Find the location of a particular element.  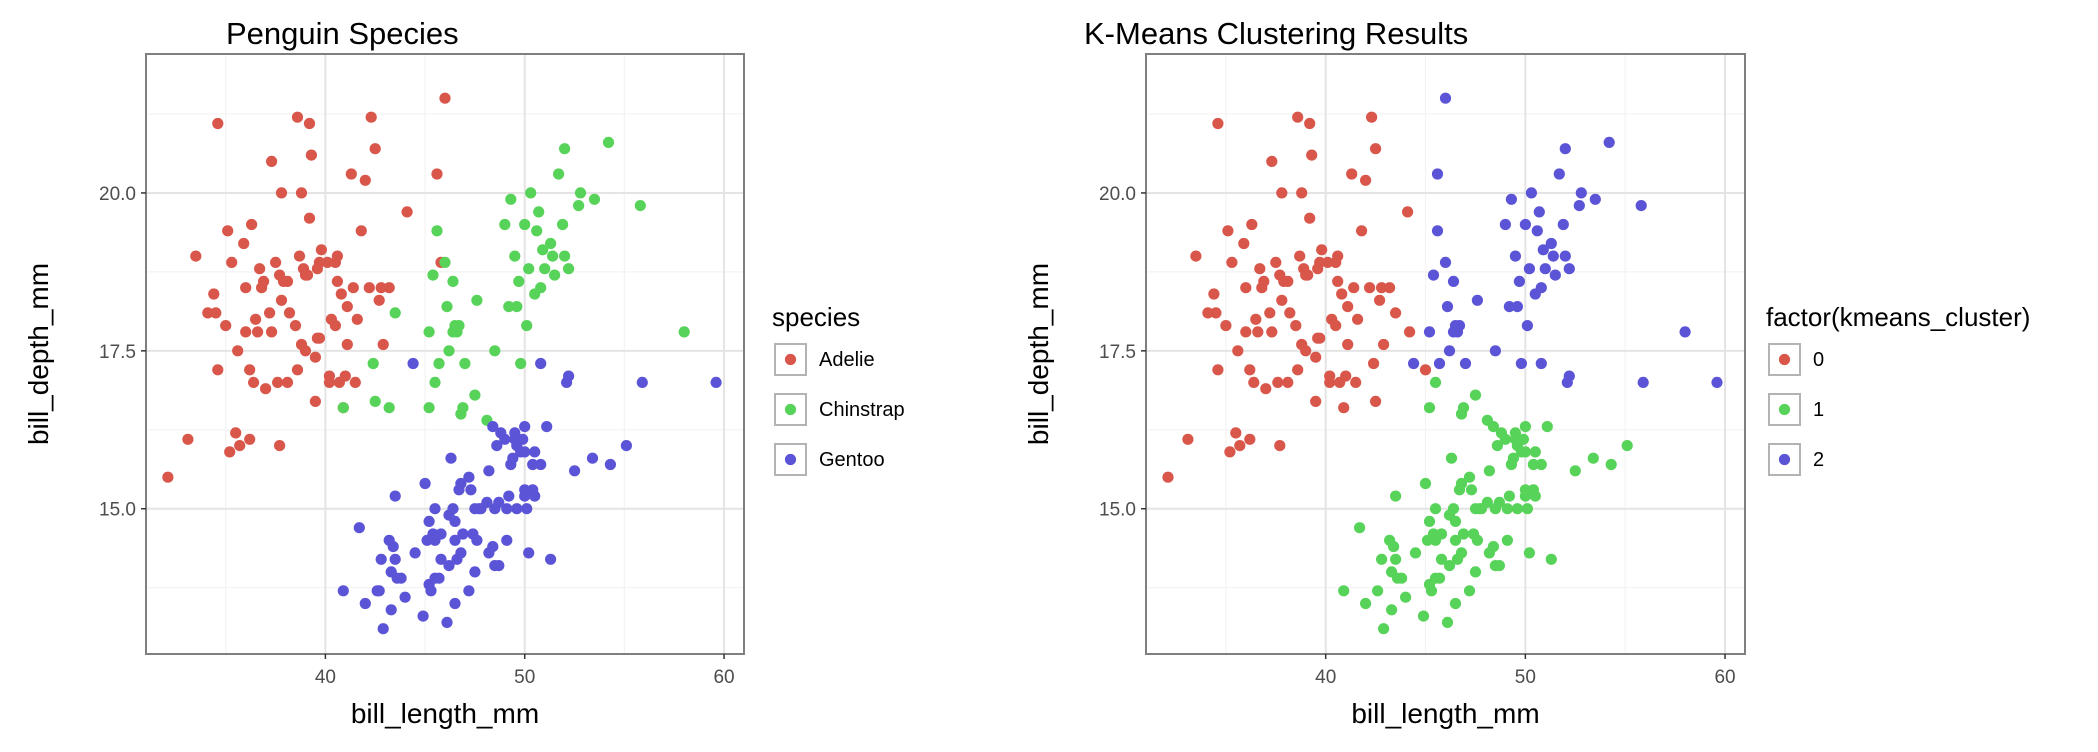

y-tick-label: 15.0 is located at coordinates (117, 510).